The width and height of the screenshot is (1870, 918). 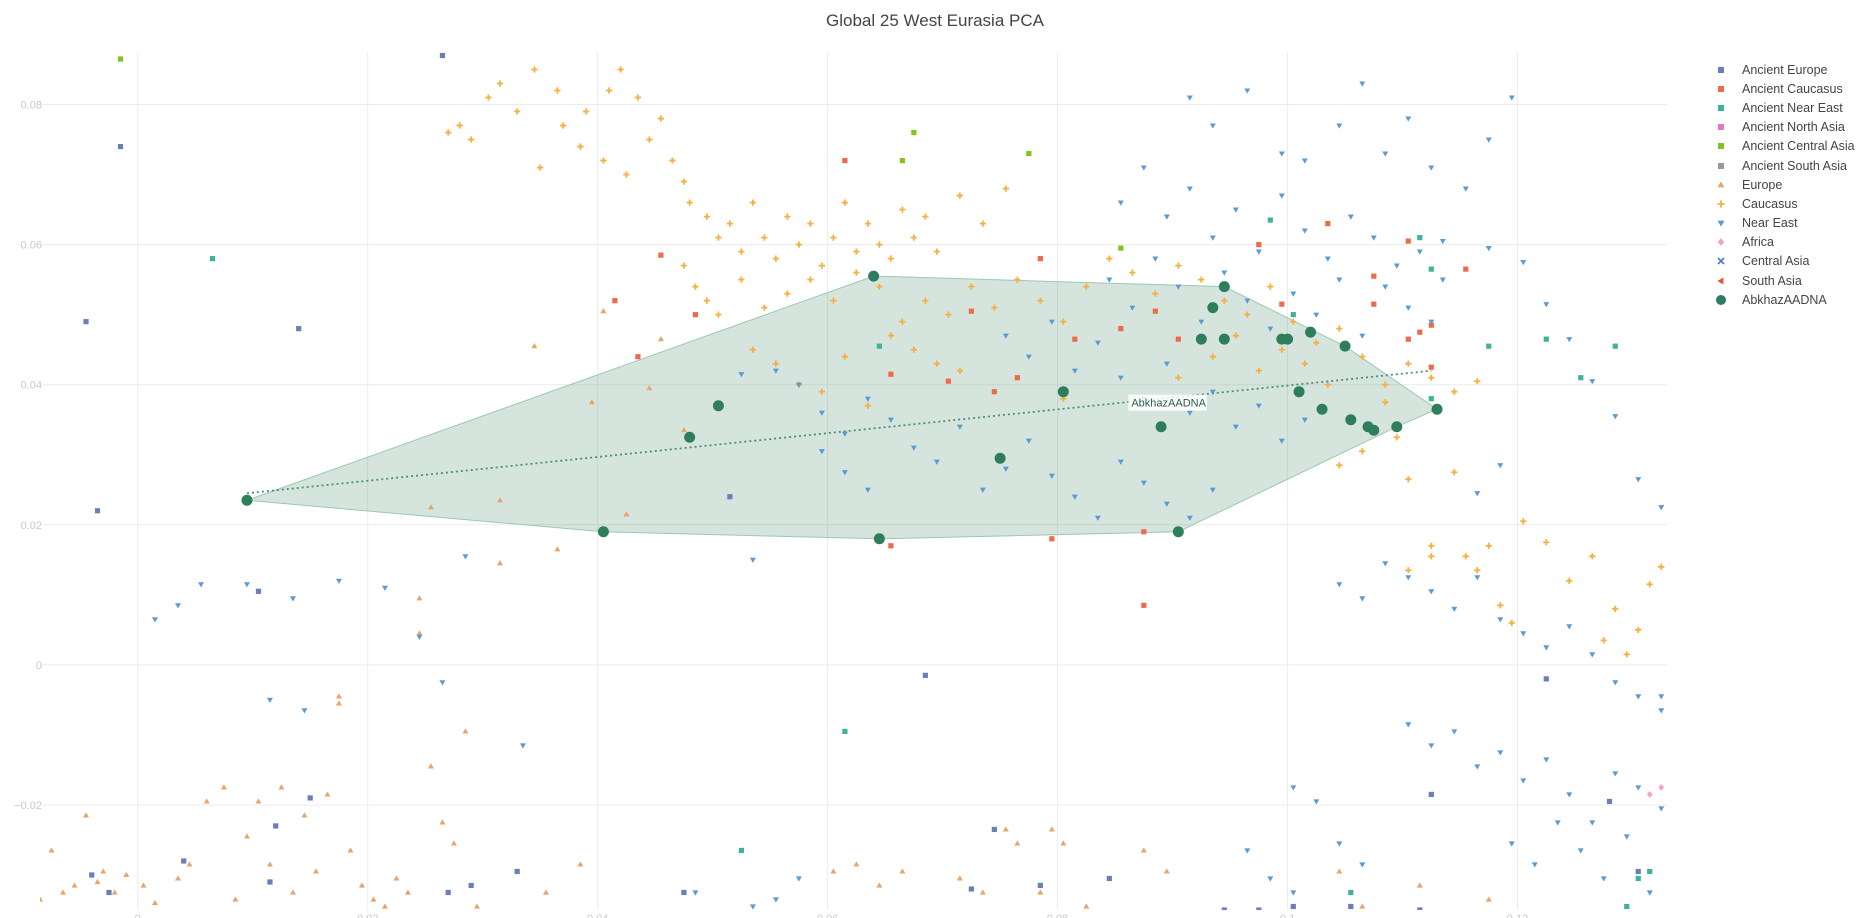 I want to click on legend-item: Ancient North Asia, so click(x=1783, y=127).